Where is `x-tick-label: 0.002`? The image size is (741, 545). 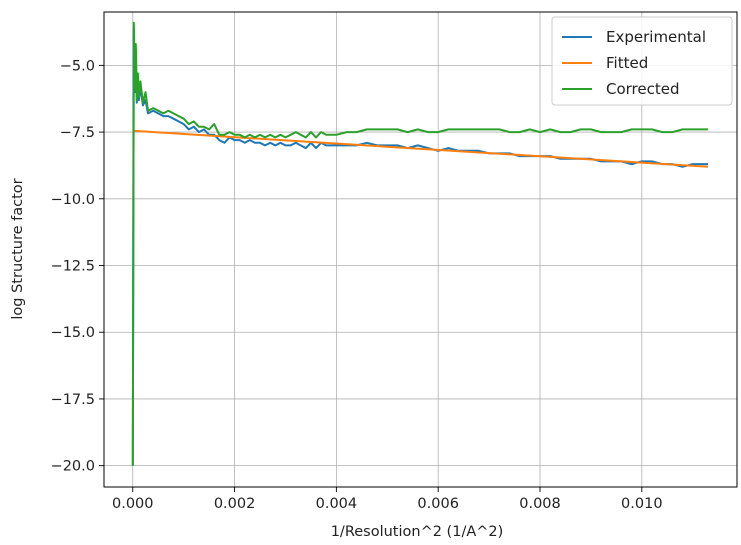 x-tick-label: 0.002 is located at coordinates (235, 504).